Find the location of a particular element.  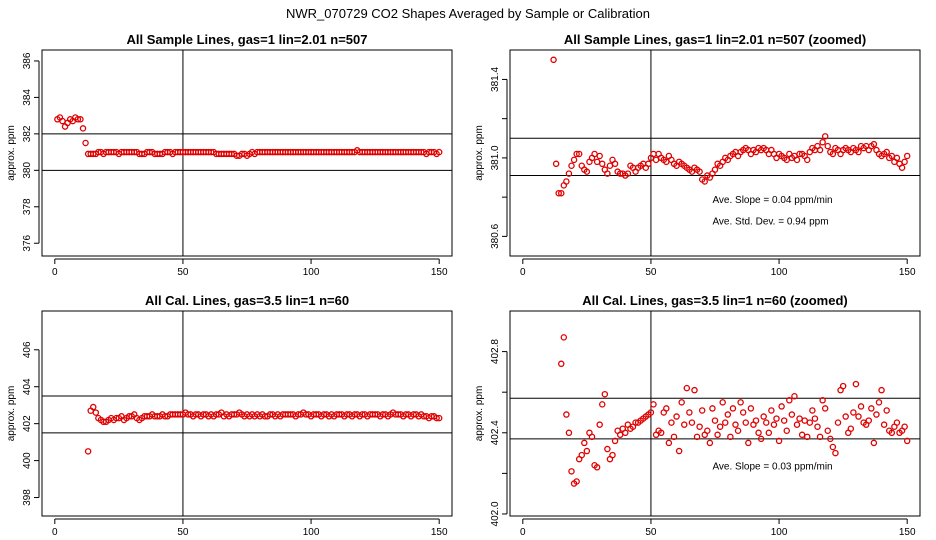

y-tick-label: 400 is located at coordinates (27, 460).